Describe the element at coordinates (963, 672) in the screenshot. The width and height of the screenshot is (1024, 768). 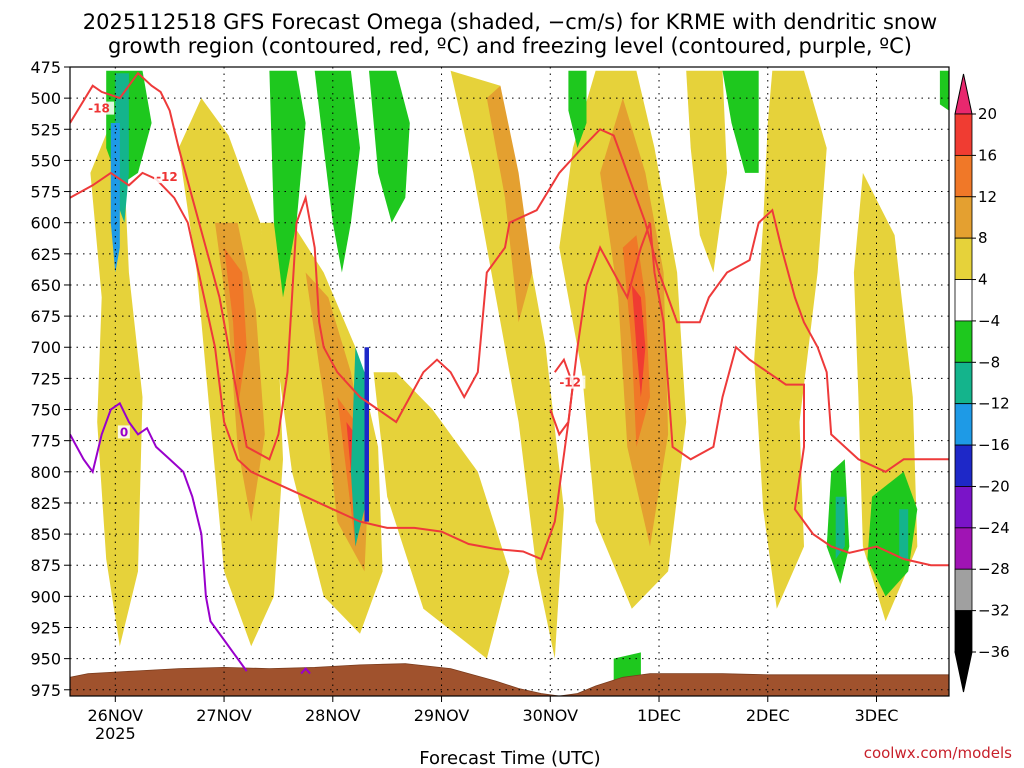
I see `colorbar-bottom-arrow` at that location.